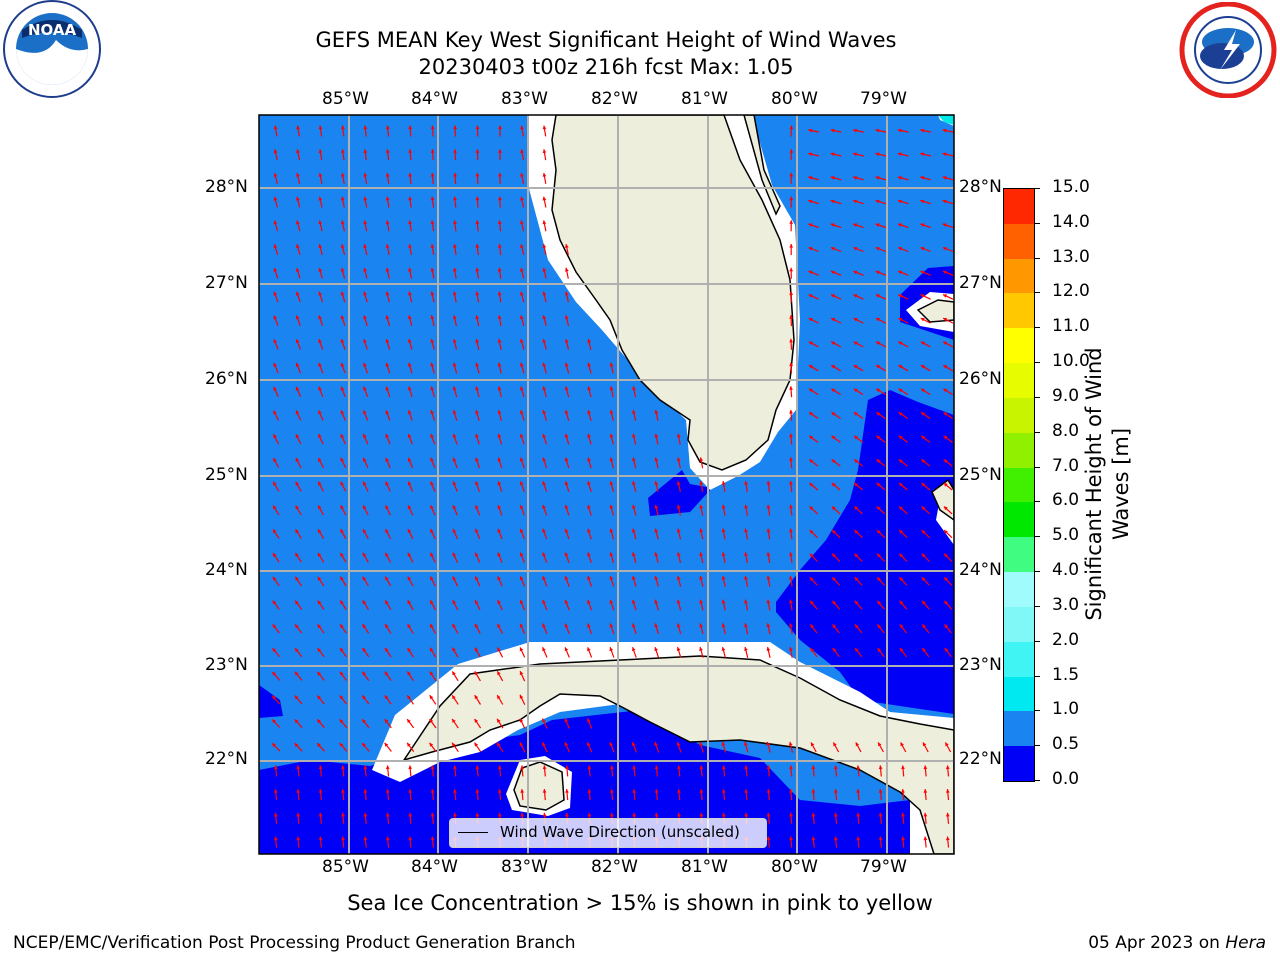 This screenshot has width=1280, height=960. I want to click on lon-label-bottom-81w: 81°W, so click(704, 867).